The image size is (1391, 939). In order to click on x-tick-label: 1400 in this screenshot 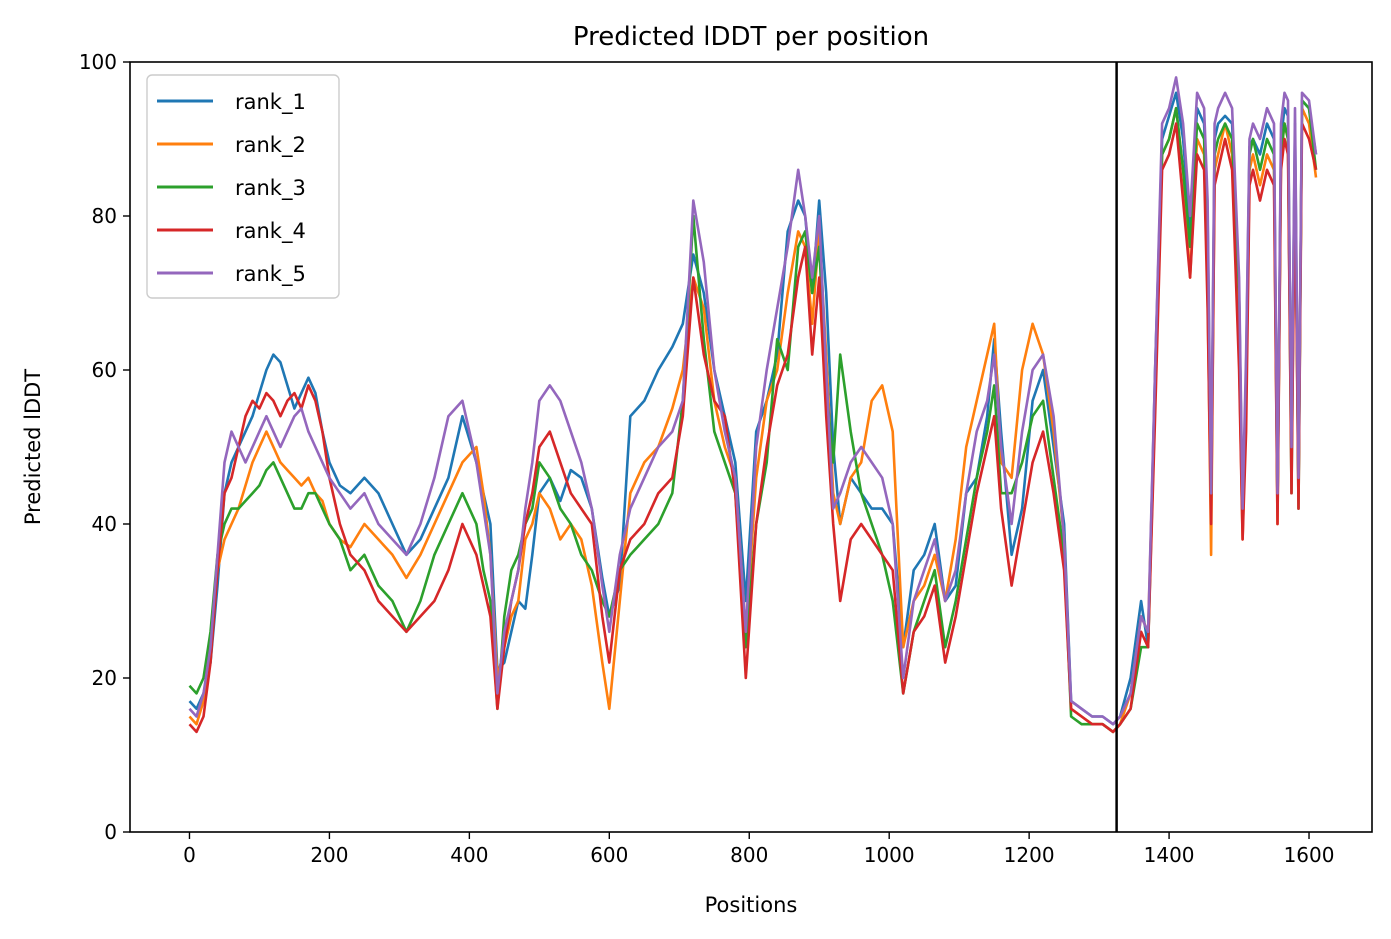, I will do `click(1169, 855)`.